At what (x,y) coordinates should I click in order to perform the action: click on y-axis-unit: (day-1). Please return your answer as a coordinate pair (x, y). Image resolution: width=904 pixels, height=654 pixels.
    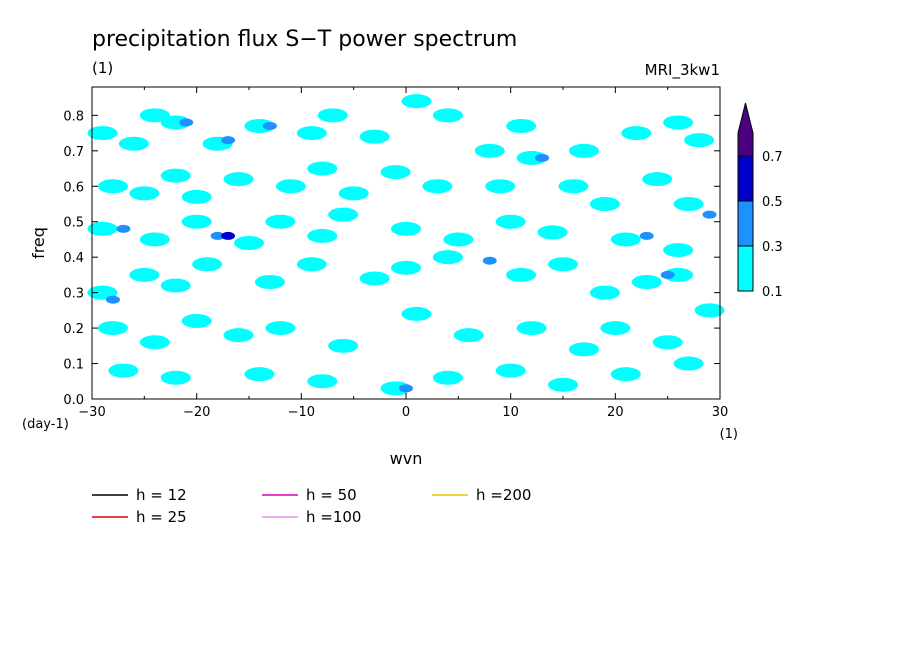
    Looking at the image, I should click on (45, 424).